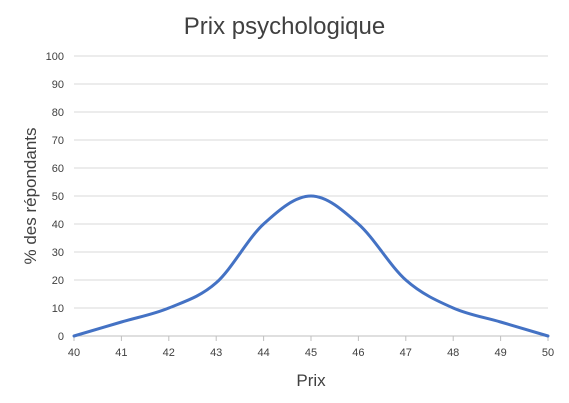 This screenshot has width=569, height=403. Describe the element at coordinates (500, 353) in the screenshot. I see `x-tick-label: 49` at that location.